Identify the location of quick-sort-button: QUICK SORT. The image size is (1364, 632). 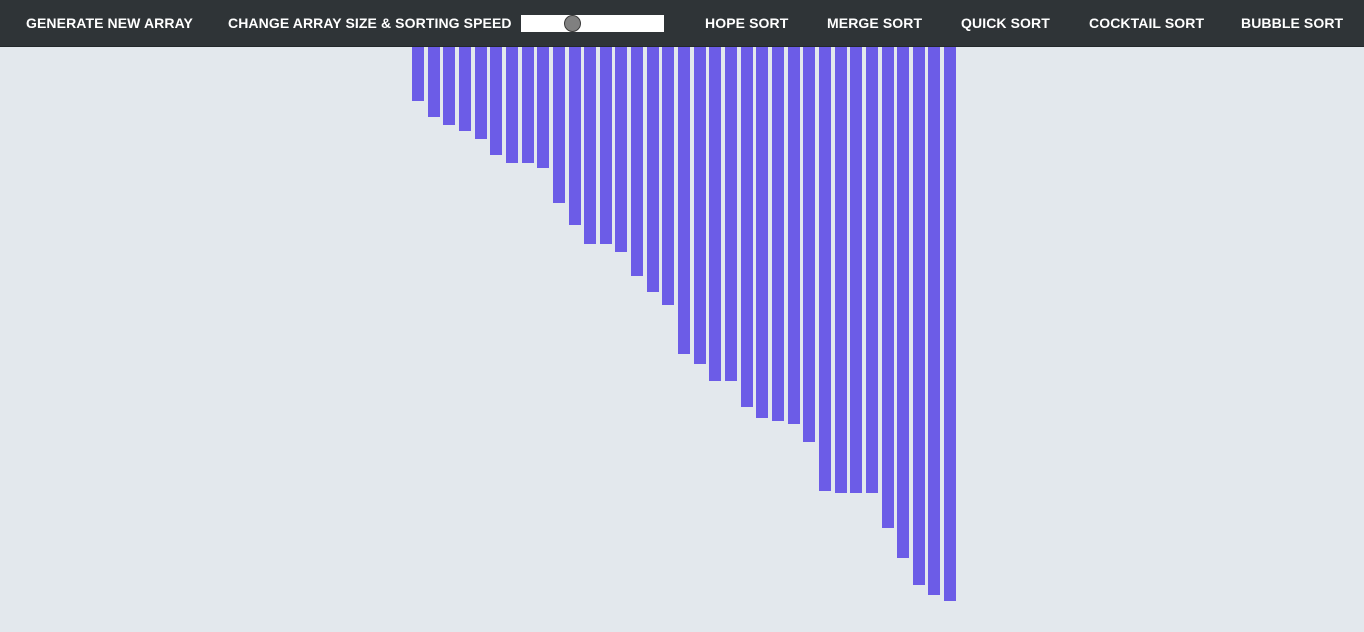
(1005, 23).